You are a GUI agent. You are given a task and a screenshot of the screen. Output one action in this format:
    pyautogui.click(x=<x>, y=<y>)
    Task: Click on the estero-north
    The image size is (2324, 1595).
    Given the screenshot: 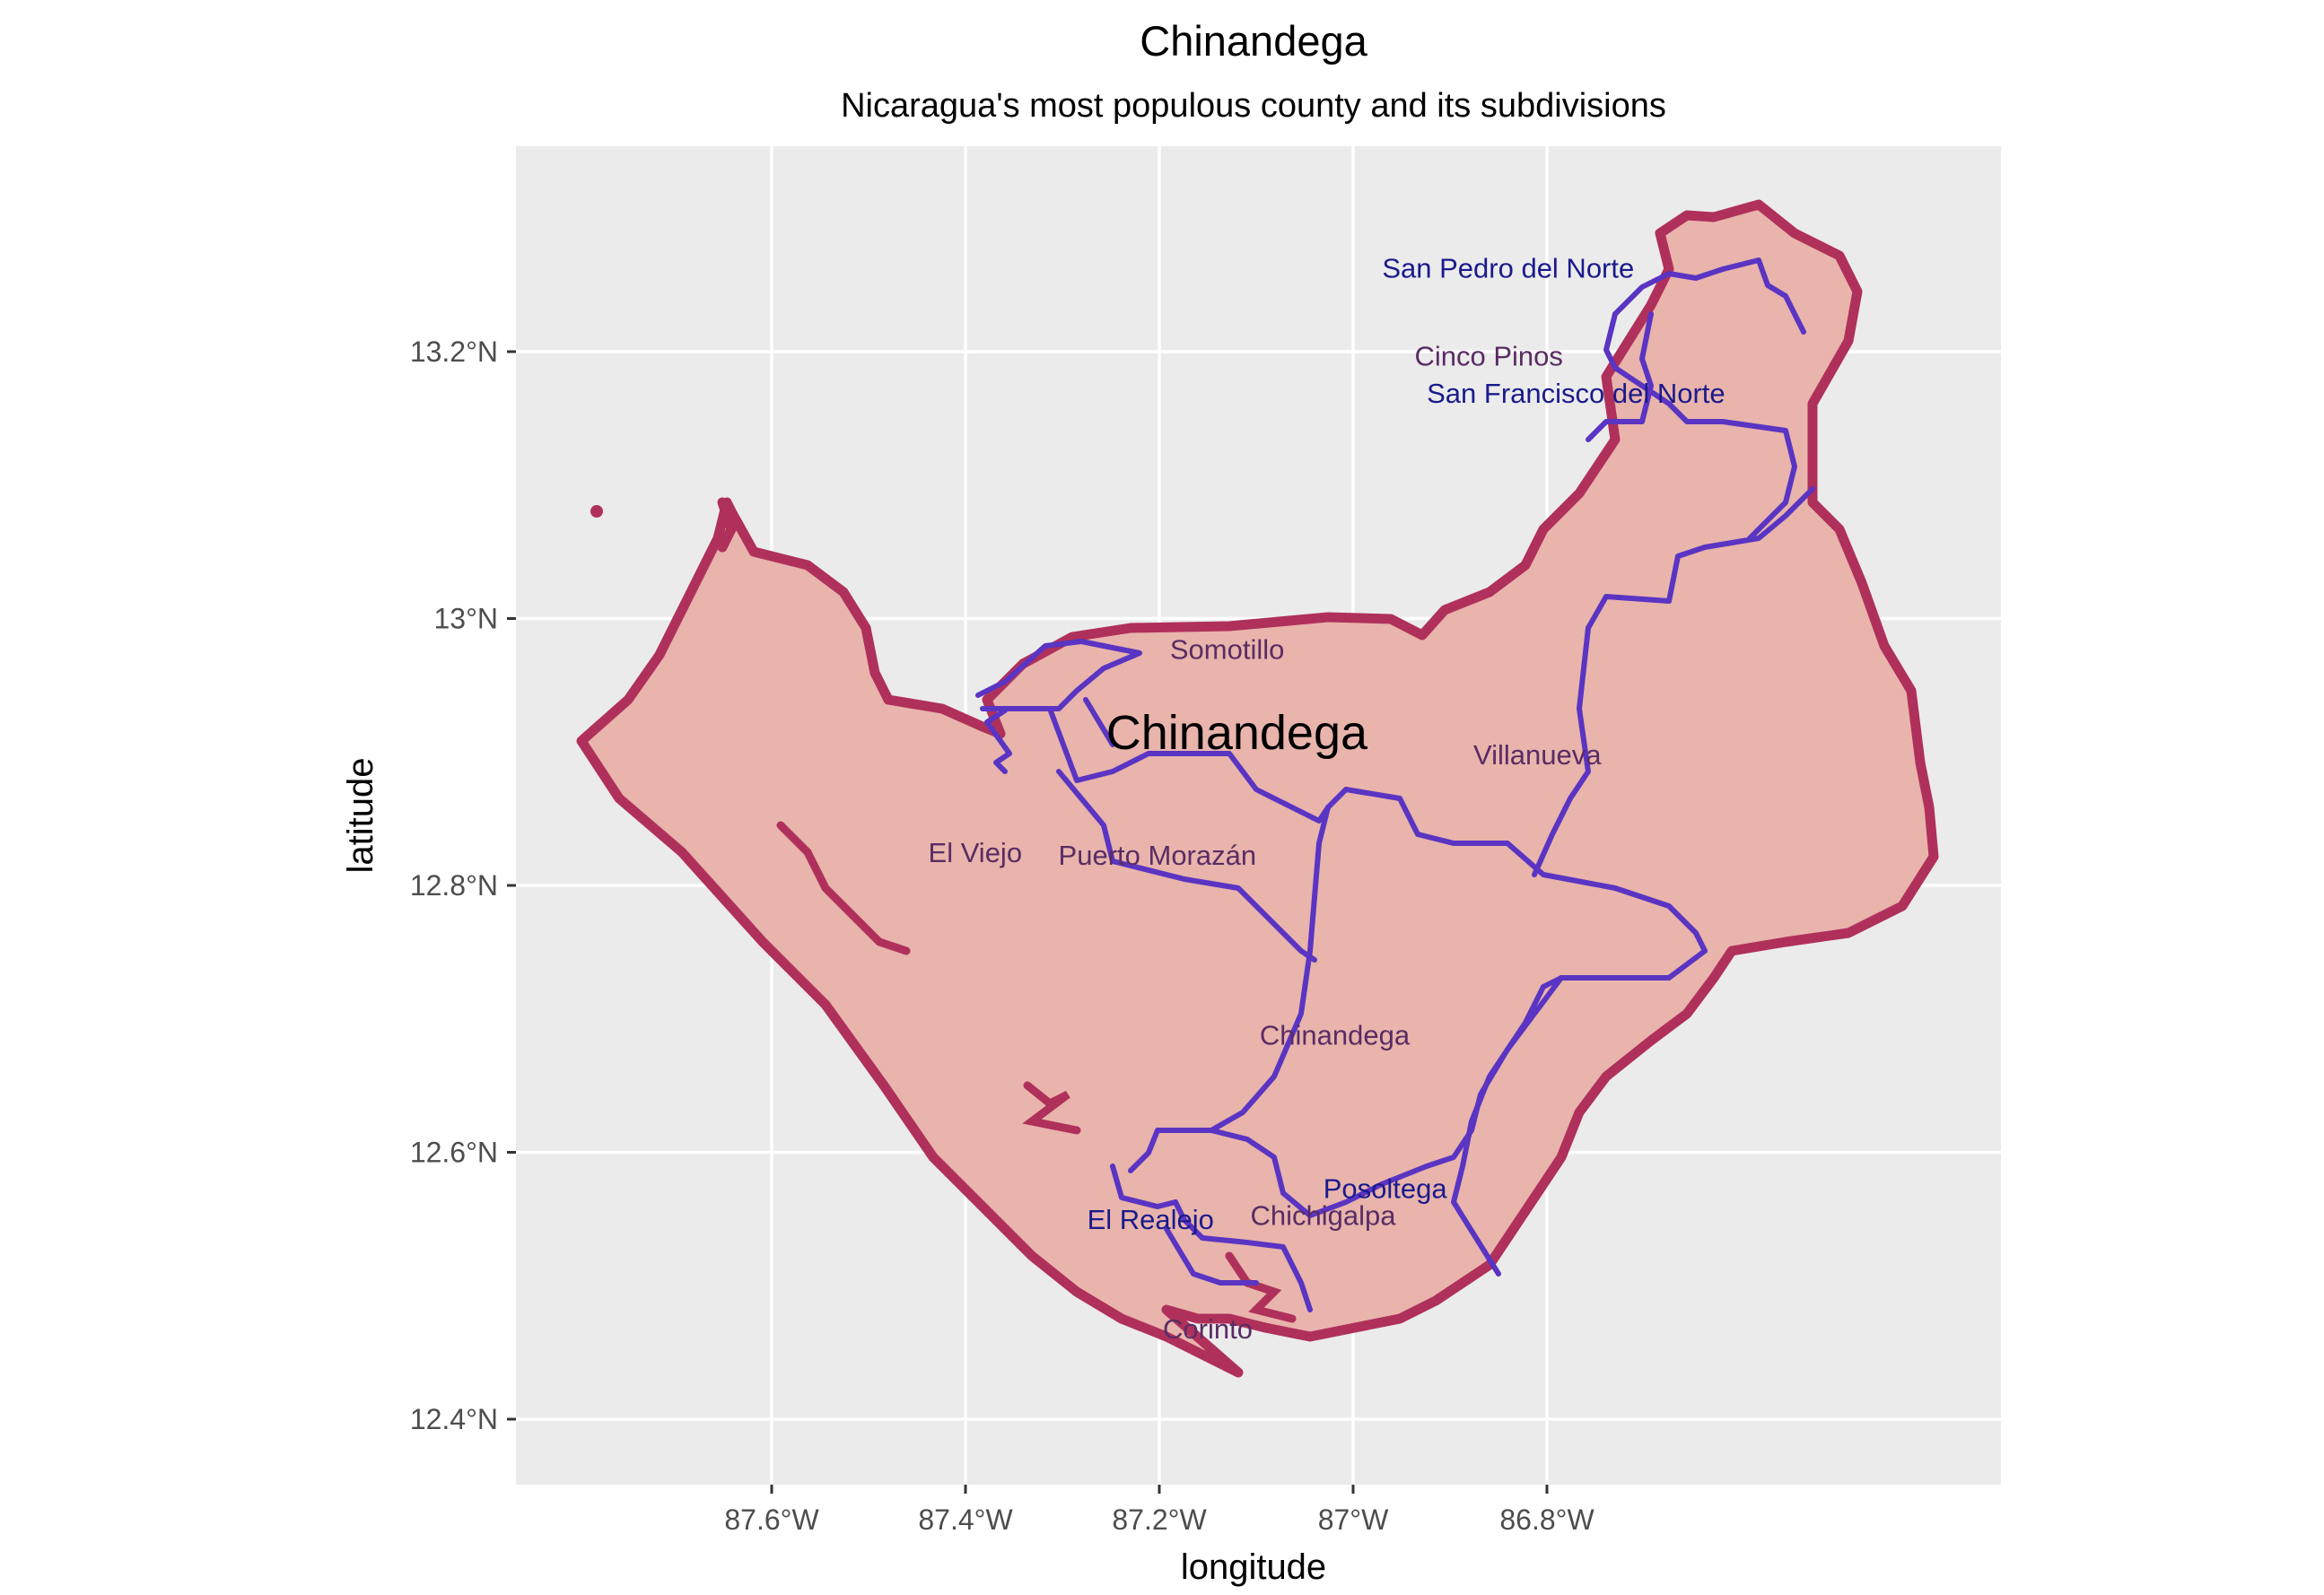 What is the action you would take?
    pyautogui.click(x=844, y=888)
    